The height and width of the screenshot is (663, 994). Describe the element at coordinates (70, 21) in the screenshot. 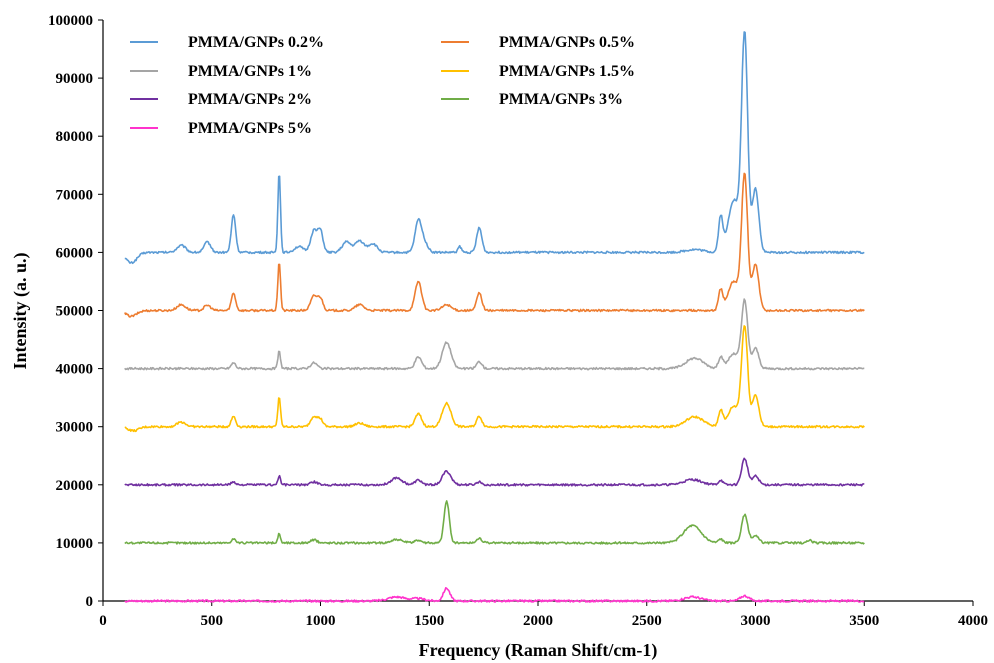

I see `y-tick-label: 100000` at that location.